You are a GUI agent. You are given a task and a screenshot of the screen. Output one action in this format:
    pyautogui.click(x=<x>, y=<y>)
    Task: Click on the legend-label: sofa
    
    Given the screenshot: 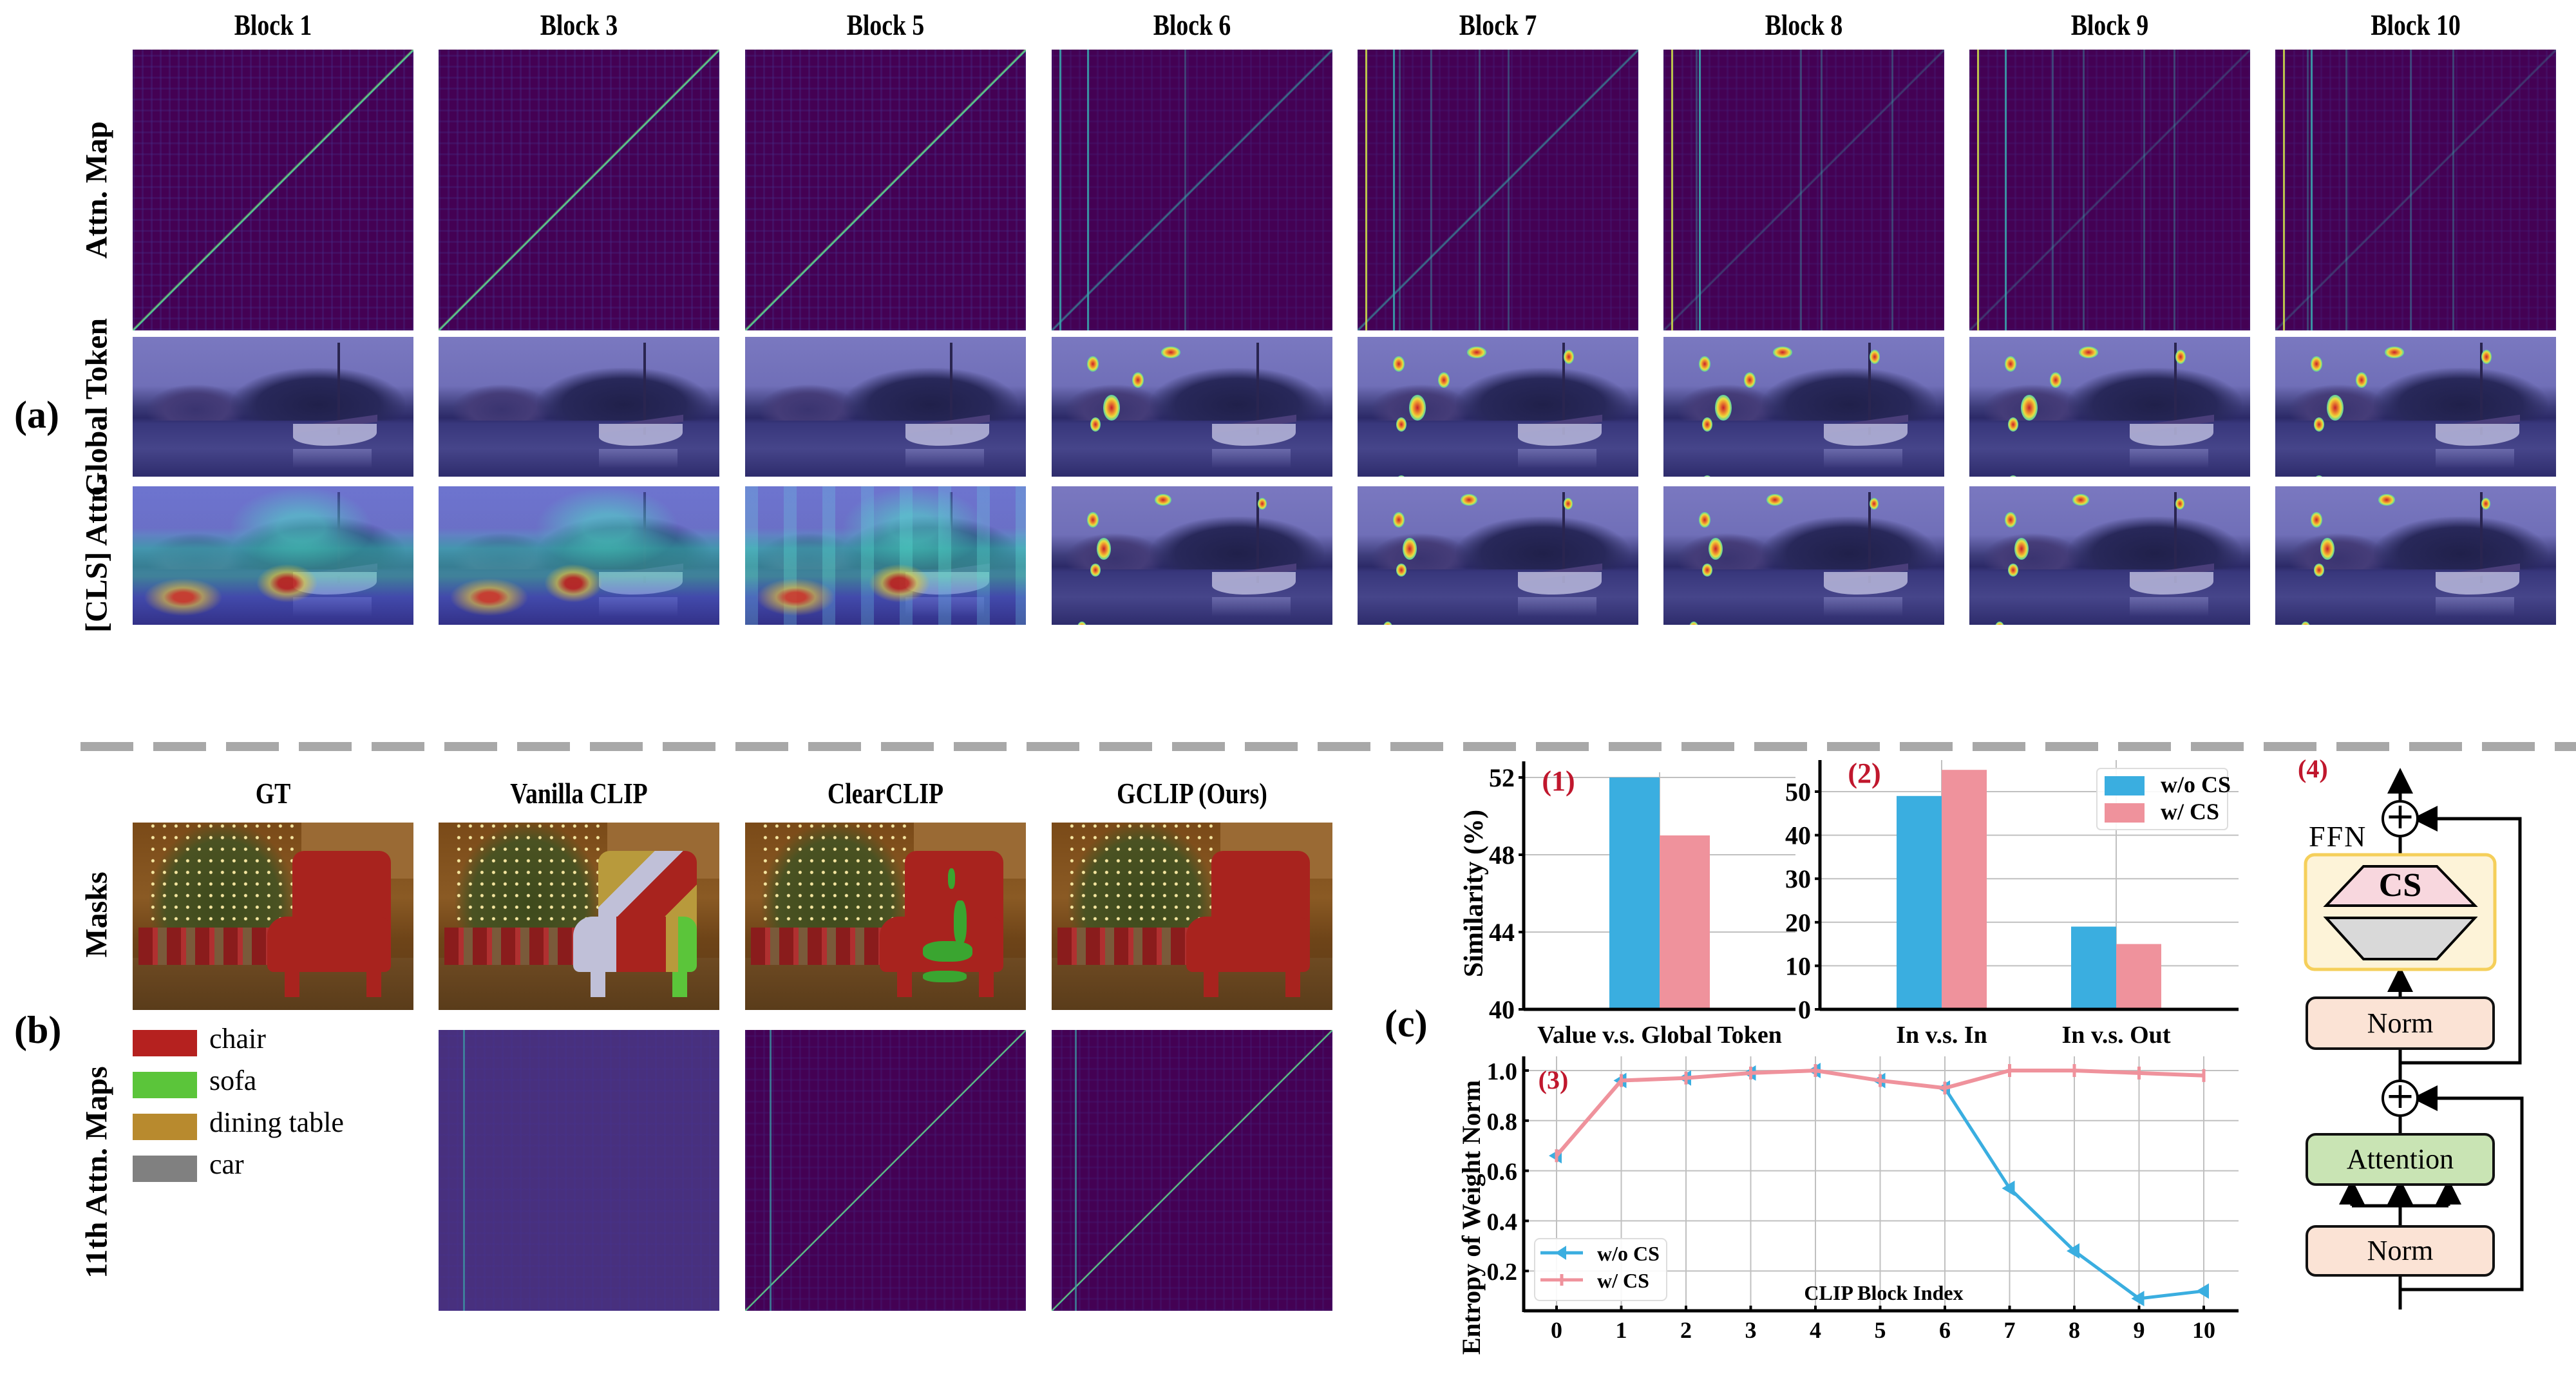 What is the action you would take?
    pyautogui.click(x=233, y=1080)
    